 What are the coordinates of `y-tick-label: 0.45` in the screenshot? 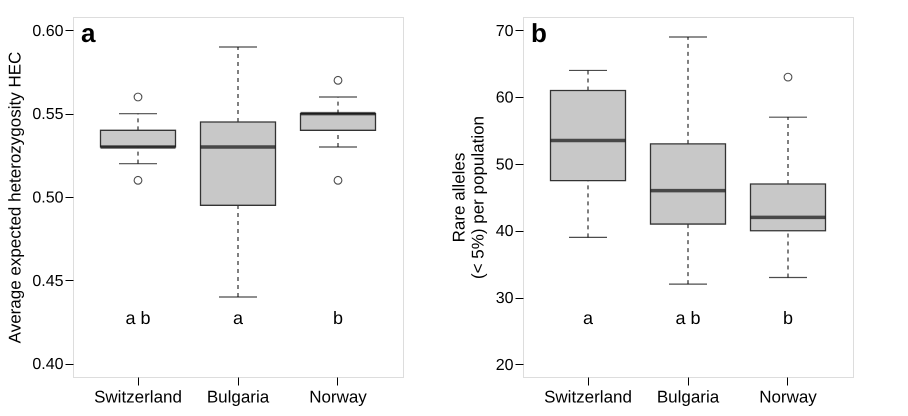 It's located at (48, 281).